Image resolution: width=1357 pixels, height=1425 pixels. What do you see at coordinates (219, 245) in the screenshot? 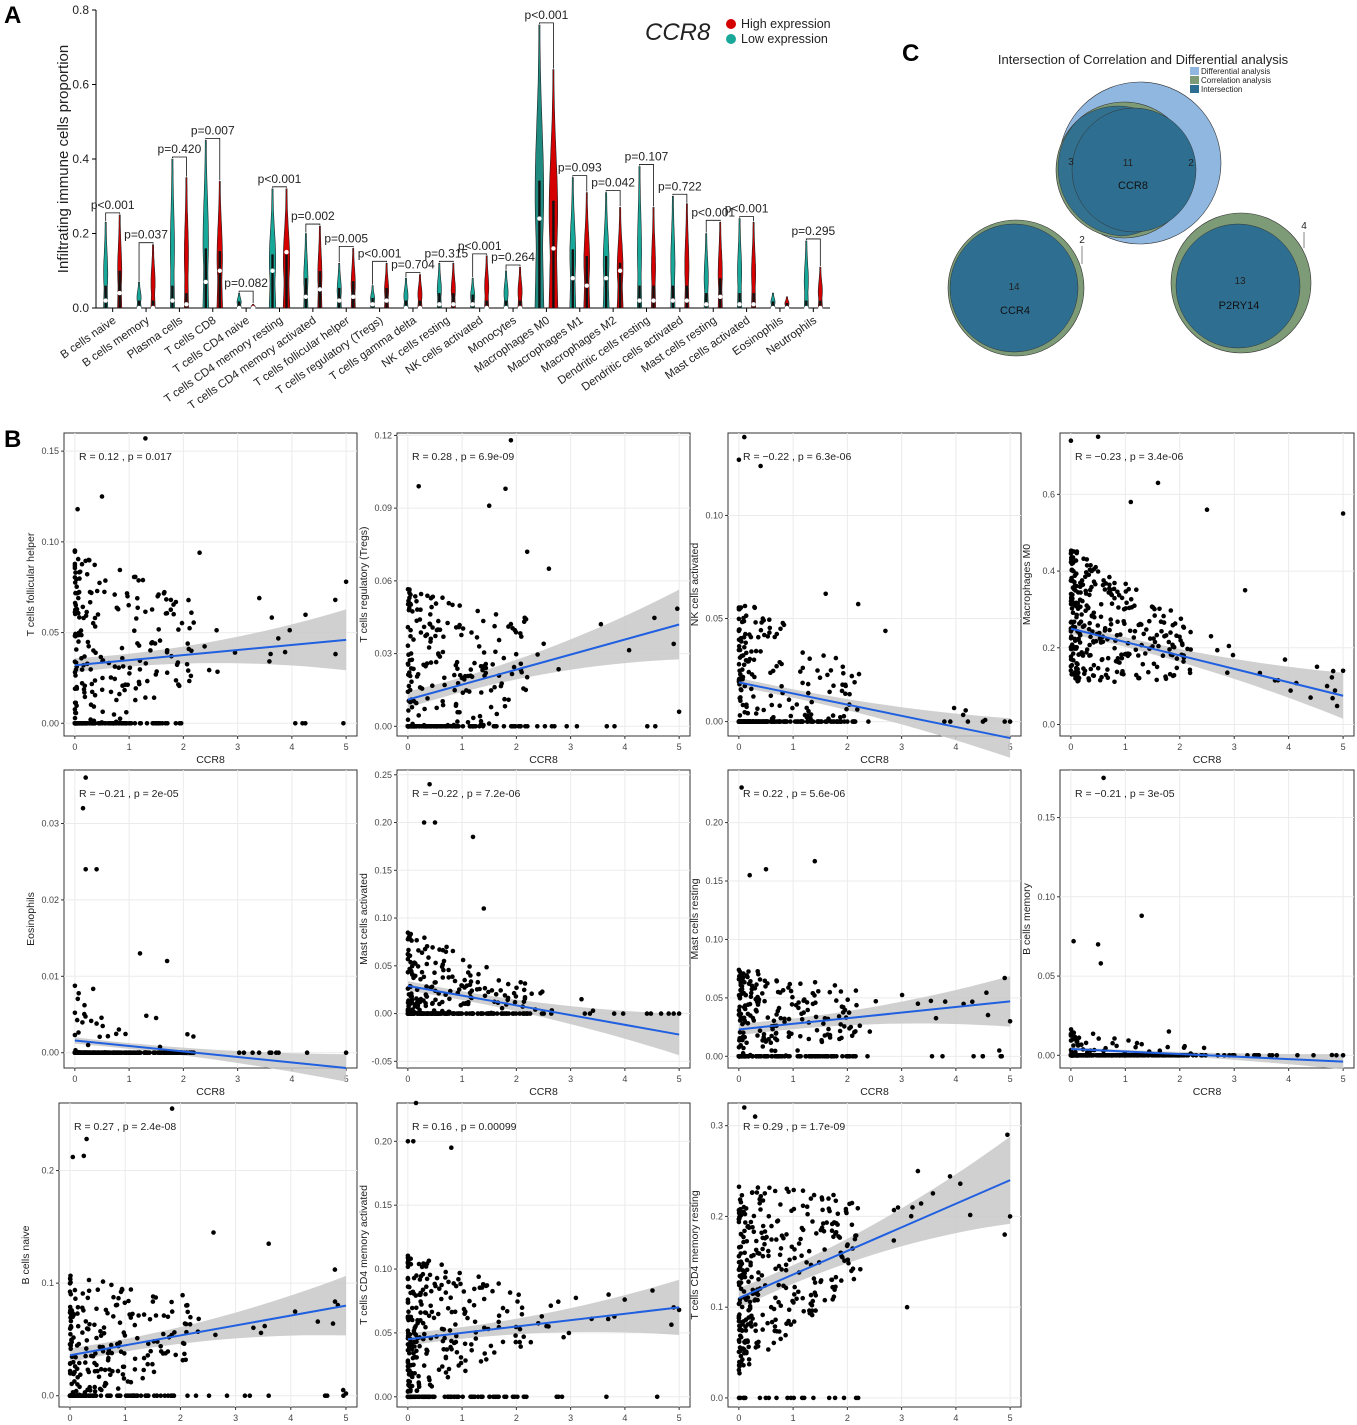
I see `violin-high` at bounding box center [219, 245].